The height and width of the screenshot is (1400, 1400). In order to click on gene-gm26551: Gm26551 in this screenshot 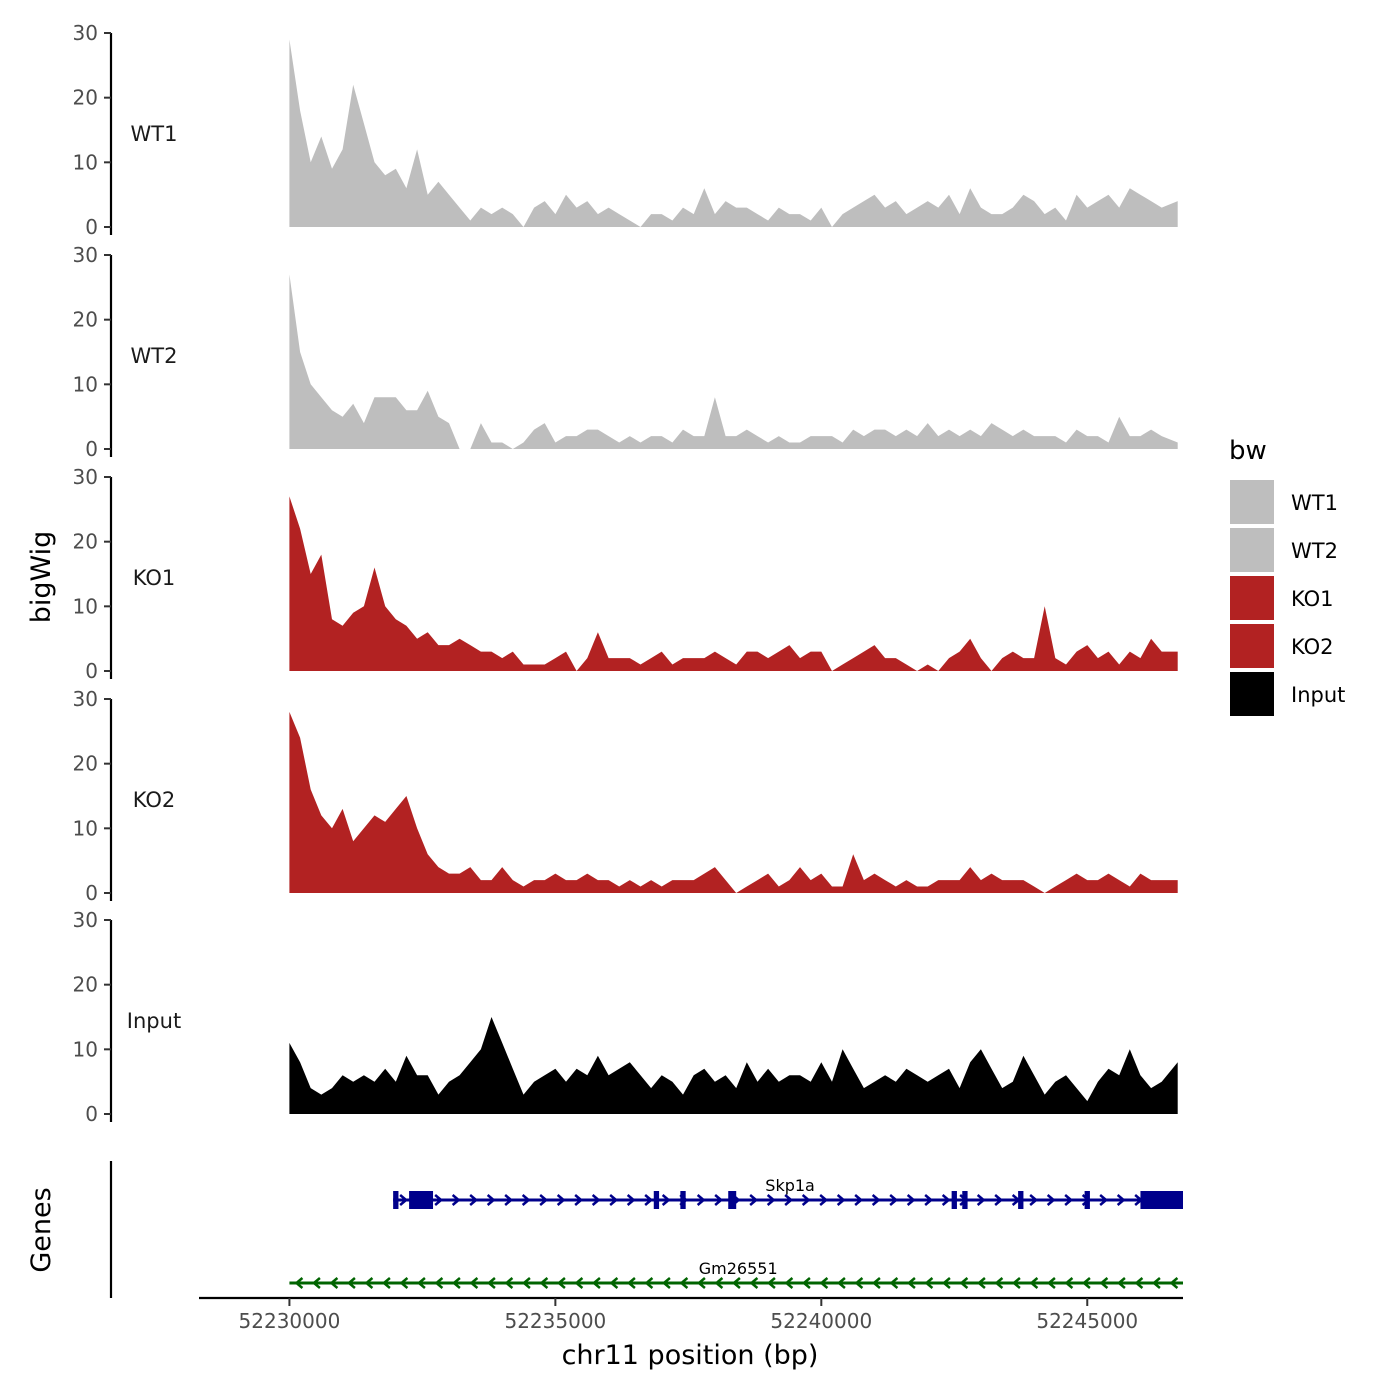, I will do `click(736, 1274)`.